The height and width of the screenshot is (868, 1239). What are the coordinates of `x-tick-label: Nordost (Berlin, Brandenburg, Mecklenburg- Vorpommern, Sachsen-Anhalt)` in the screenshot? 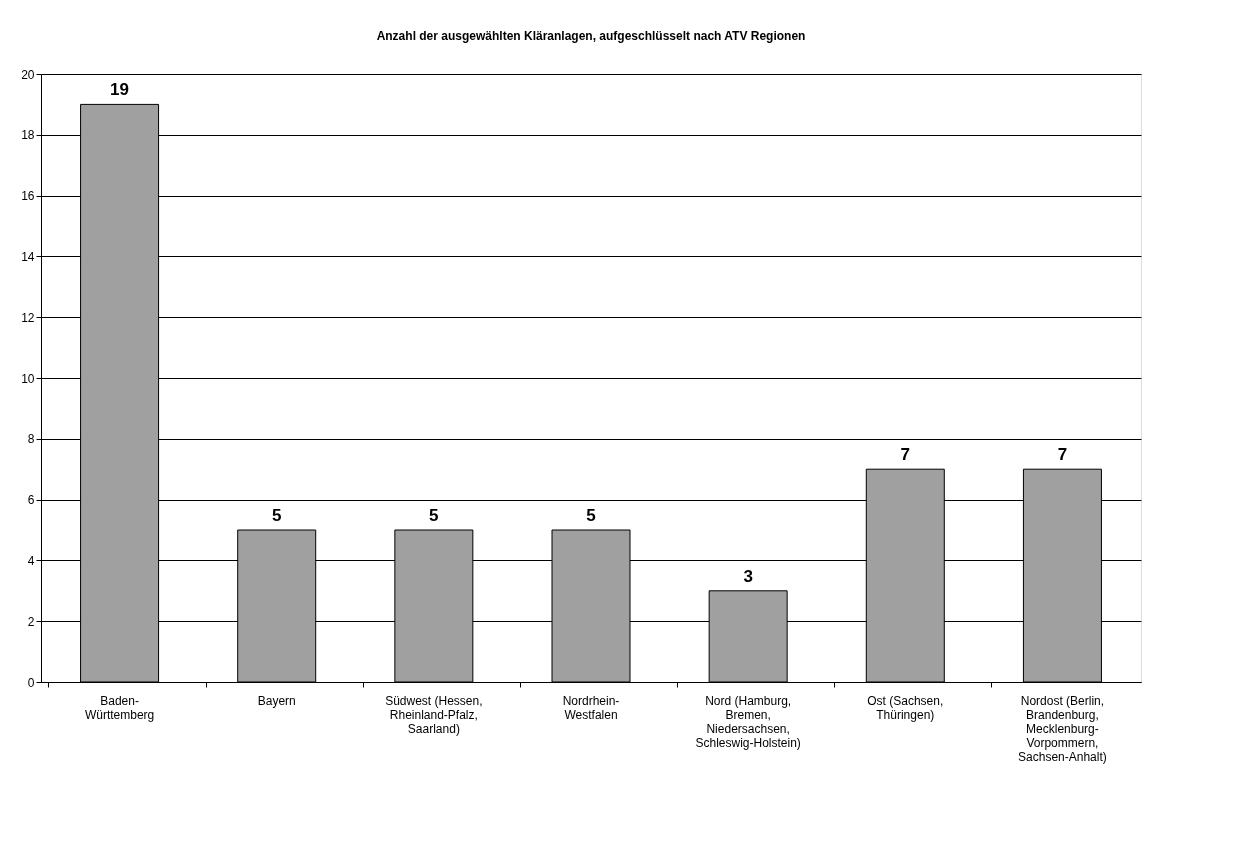 It's located at (1062, 728).